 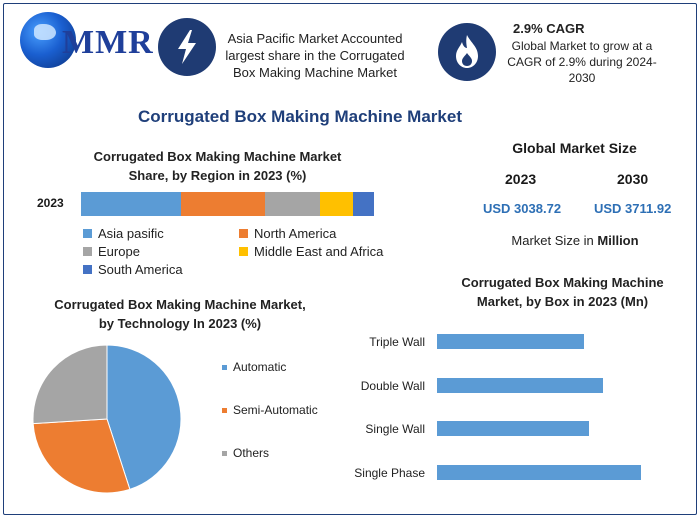 What do you see at coordinates (336, 204) in the screenshot?
I see `region-bar-middle-east-and-africa` at bounding box center [336, 204].